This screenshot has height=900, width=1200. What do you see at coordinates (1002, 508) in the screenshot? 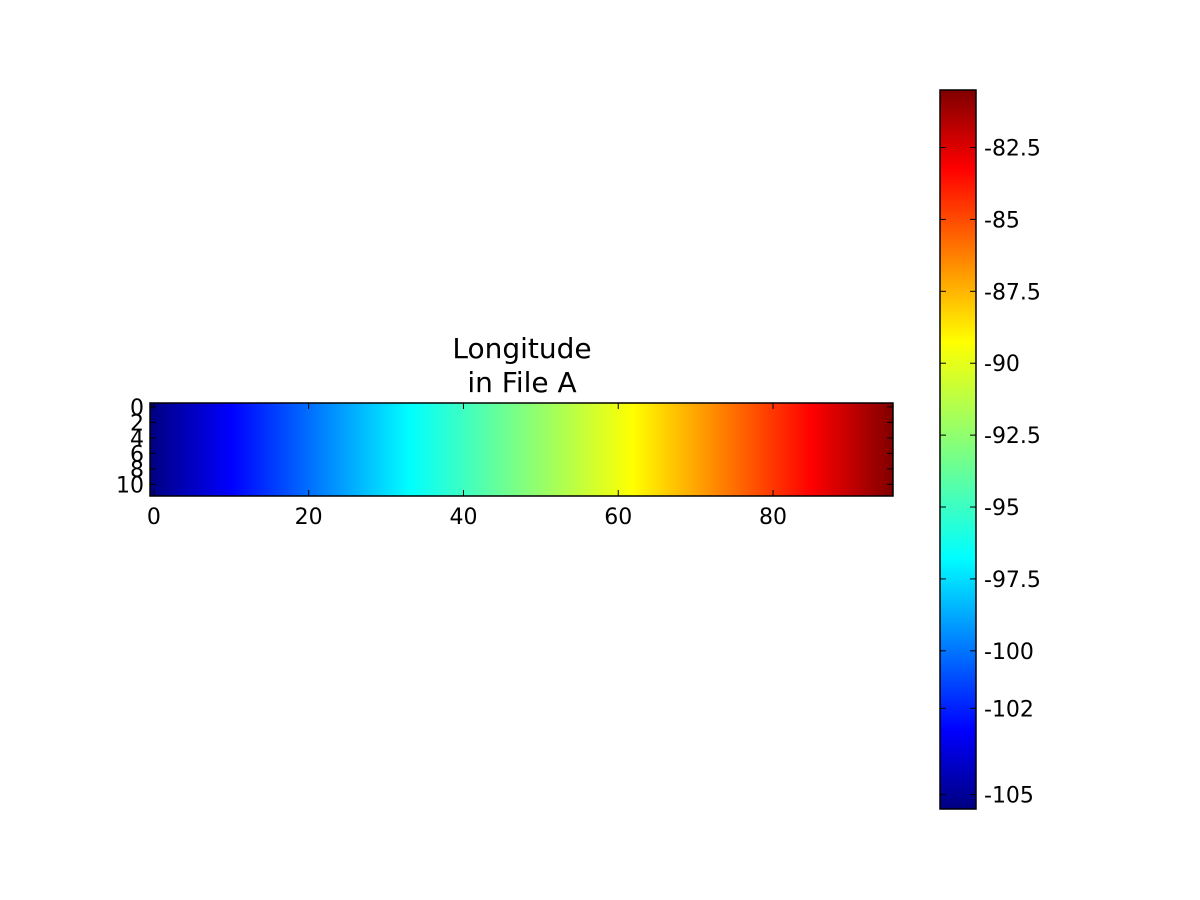
I see `colorbar-tick-label: -95` at bounding box center [1002, 508].